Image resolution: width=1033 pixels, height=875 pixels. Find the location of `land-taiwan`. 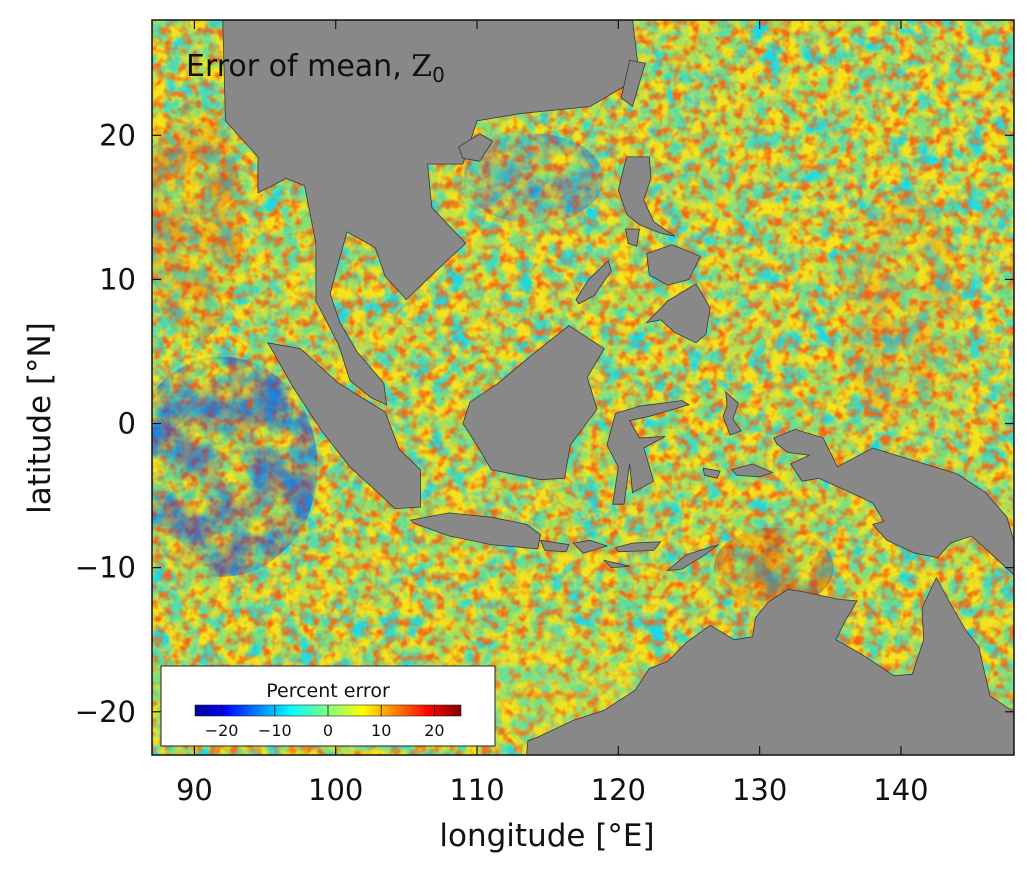

land-taiwan is located at coordinates (633, 83).